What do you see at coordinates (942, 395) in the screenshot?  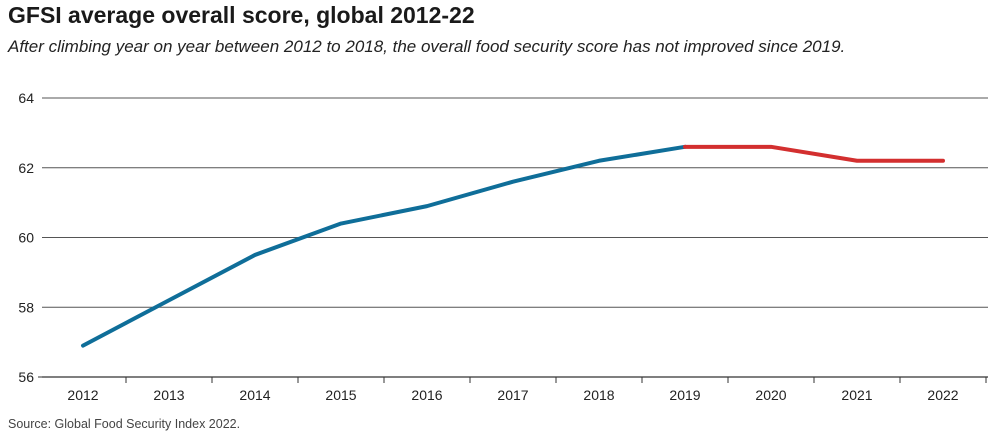 I see `x-tick-label-2022: 2022` at bounding box center [942, 395].